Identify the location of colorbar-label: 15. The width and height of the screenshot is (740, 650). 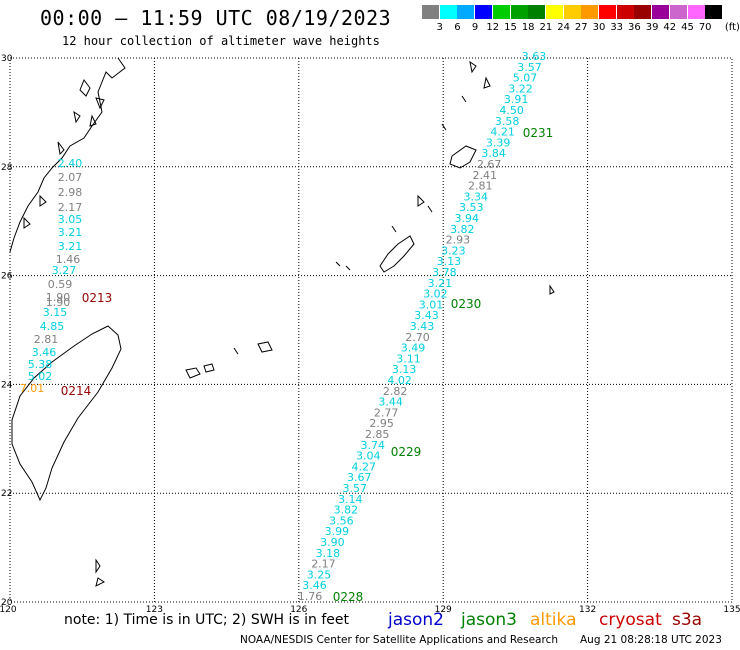
(510, 27).